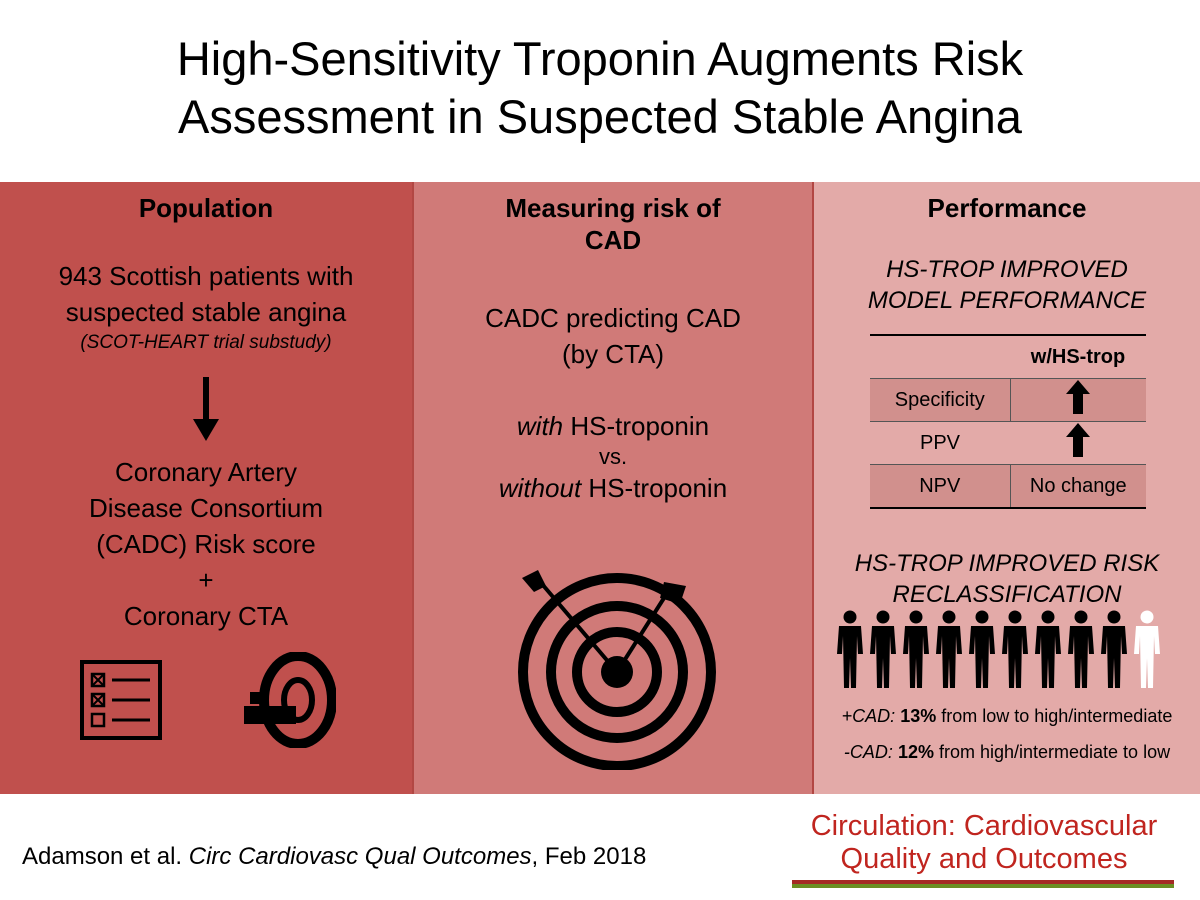 This screenshot has width=1200, height=900. Describe the element at coordinates (206, 472) in the screenshot. I see `score-line-1: Coronary Artery` at that location.